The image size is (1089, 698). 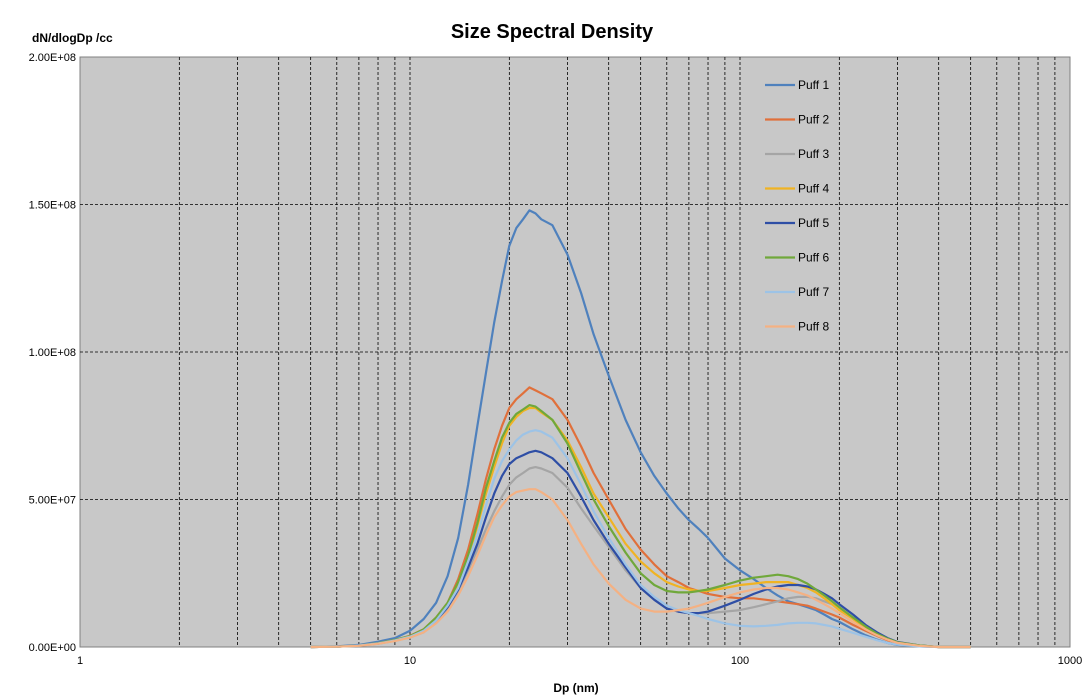 I want to click on legend-label: Puff 5, so click(x=813, y=223).